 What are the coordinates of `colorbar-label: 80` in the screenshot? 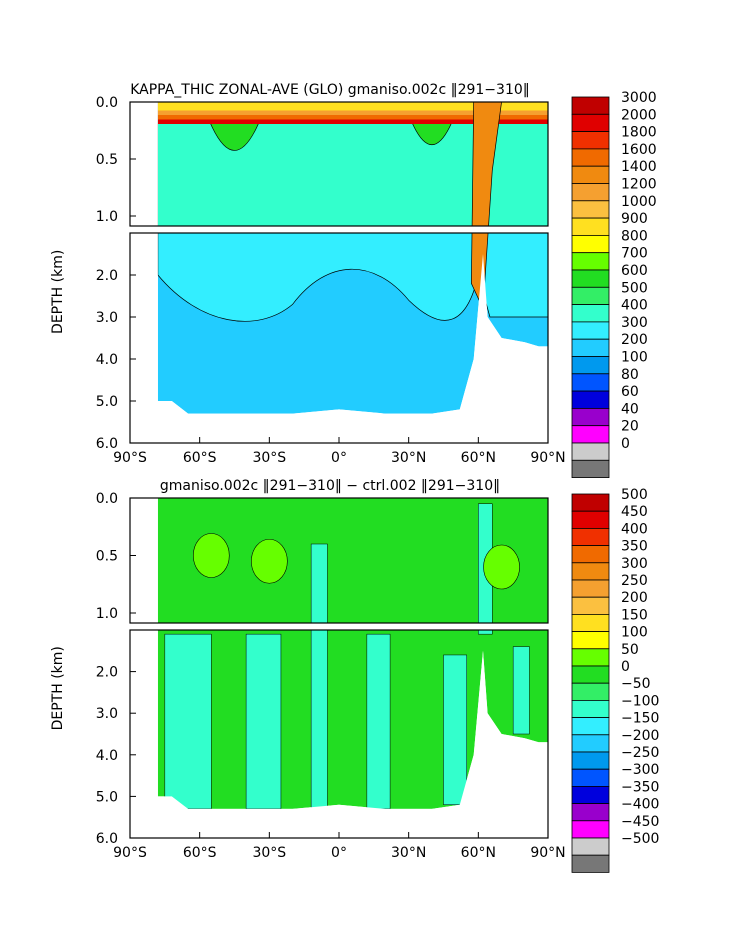 It's located at (630, 375).